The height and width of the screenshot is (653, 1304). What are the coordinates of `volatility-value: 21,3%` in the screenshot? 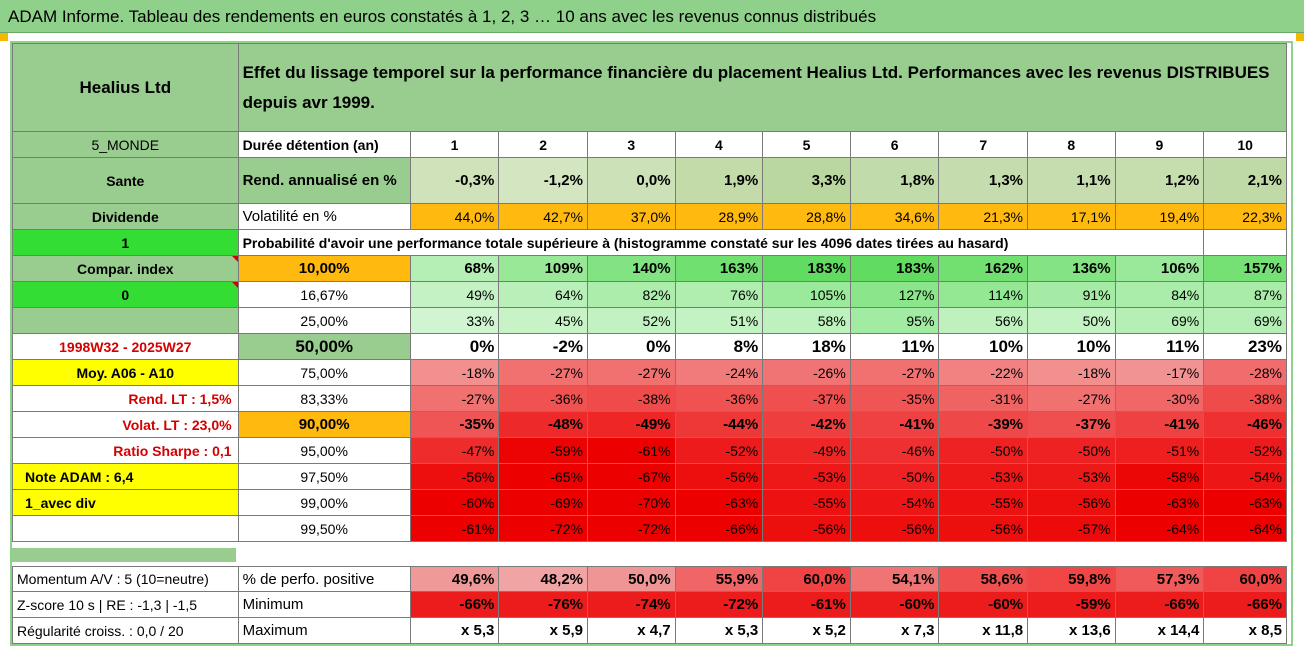 It's located at (983, 216).